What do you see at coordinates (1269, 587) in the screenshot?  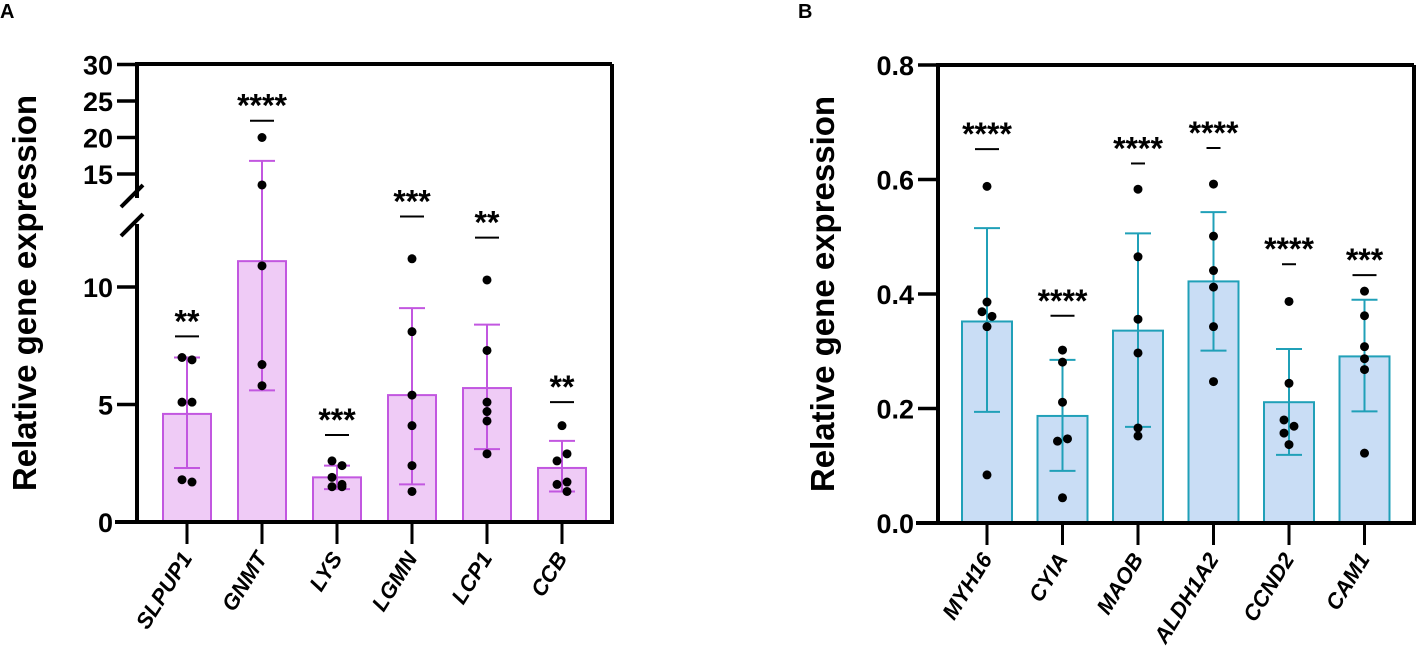 I see `x-tick-label: CCND2` at bounding box center [1269, 587].